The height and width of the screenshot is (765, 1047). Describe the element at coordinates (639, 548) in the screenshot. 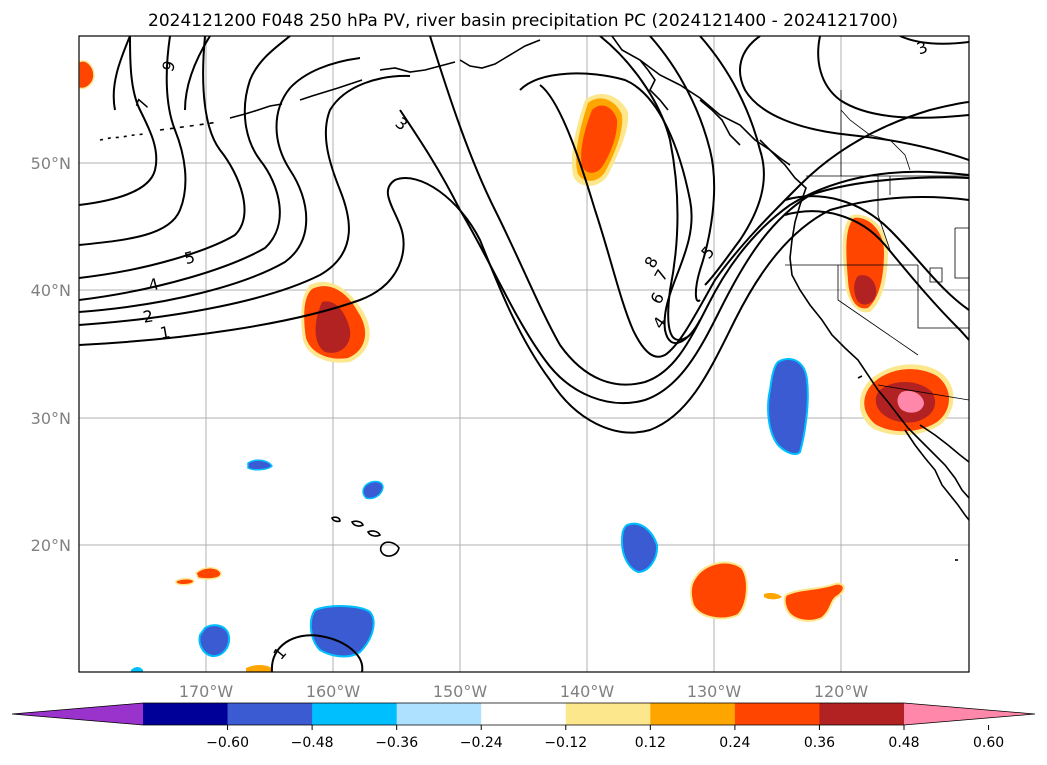

I see `precip-negative-subtropical-east` at that location.